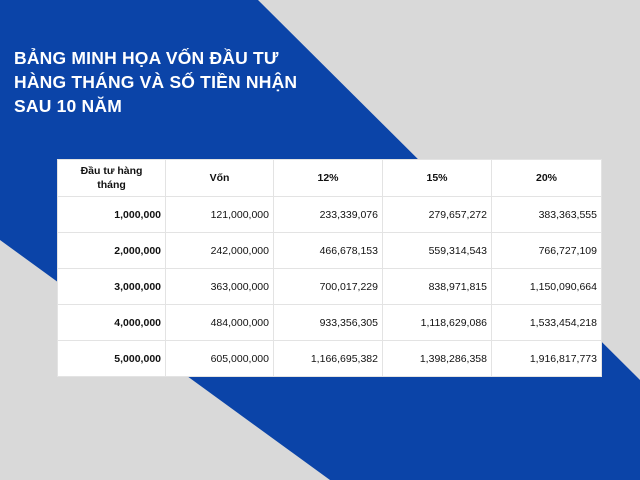 This screenshot has height=480, width=640. I want to click on table-cell: 484,000,000, so click(219, 322).